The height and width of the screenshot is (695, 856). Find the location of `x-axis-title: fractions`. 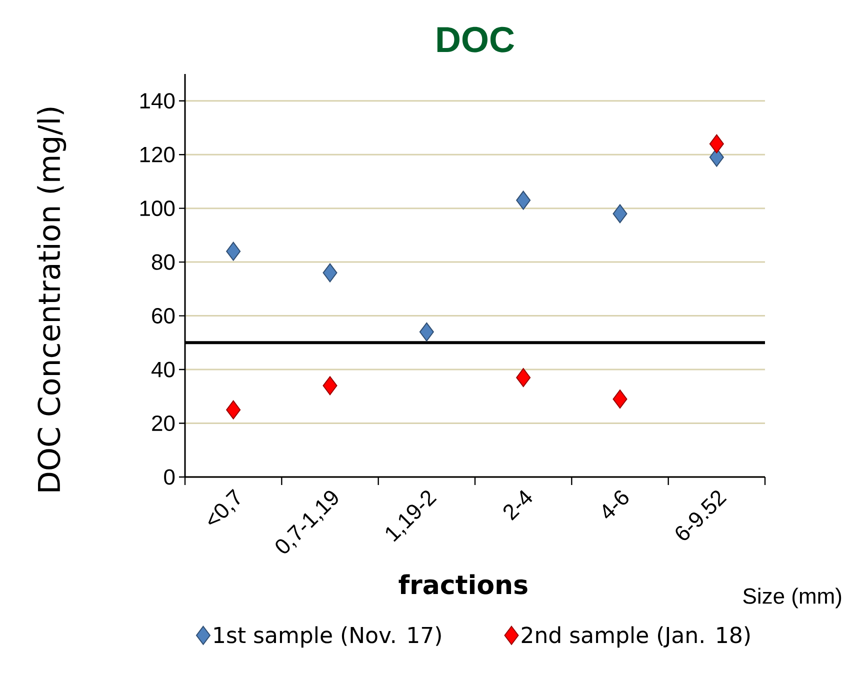

x-axis-title: fractions is located at coordinates (463, 584).